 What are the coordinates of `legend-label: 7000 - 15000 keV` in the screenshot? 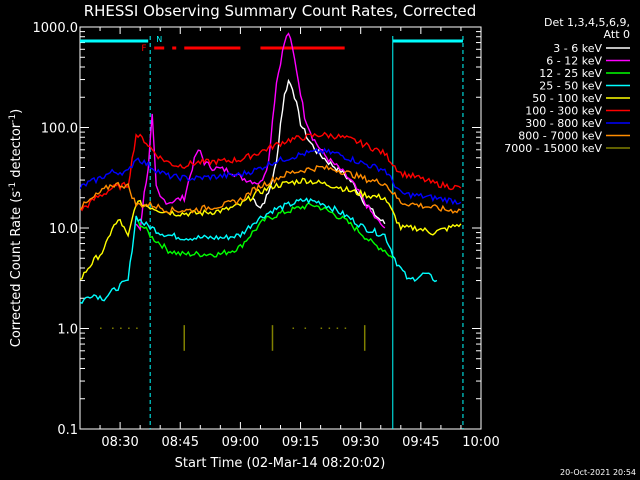 It's located at (553, 148).